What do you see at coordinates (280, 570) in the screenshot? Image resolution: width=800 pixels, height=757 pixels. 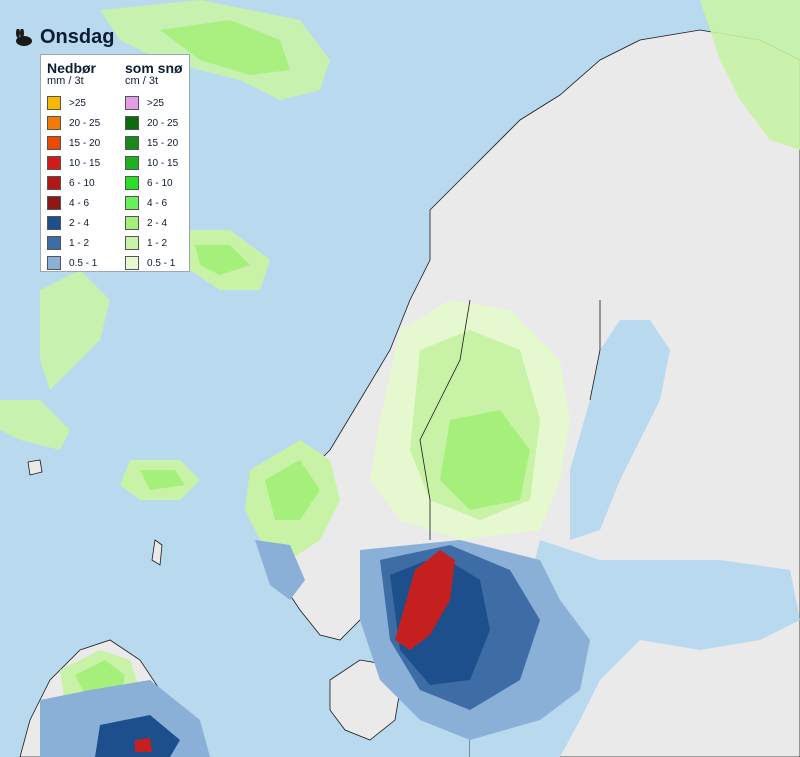 I see `rain-area-west-norway` at bounding box center [280, 570].